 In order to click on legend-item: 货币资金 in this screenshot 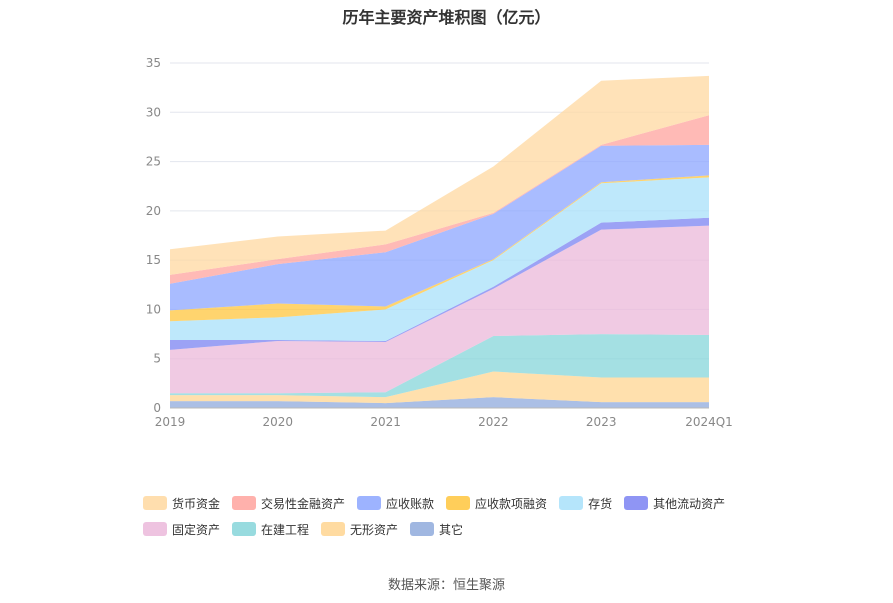, I will do `click(181, 503)`.